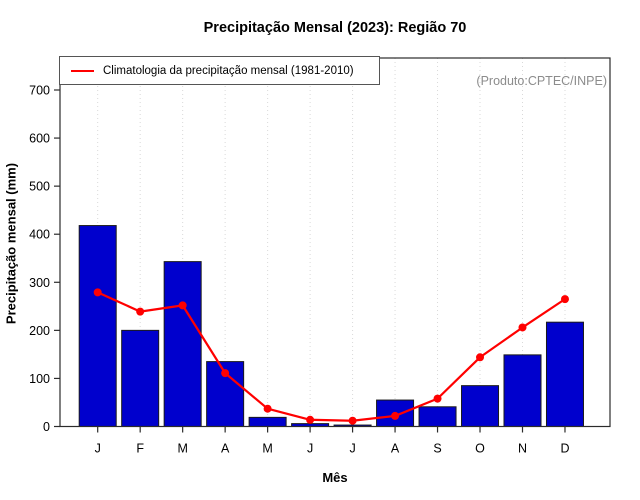 The image size is (640, 500). Describe the element at coordinates (39, 331) in the screenshot. I see `y-tick-label: 200` at that location.